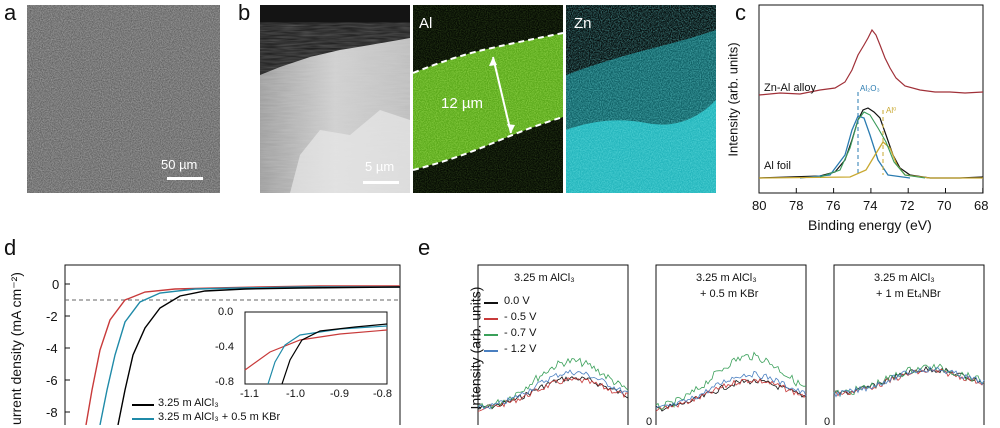 The image size is (1000, 428). I want to click on lsv-inset-y-tick: 0.0, so click(226, 312).